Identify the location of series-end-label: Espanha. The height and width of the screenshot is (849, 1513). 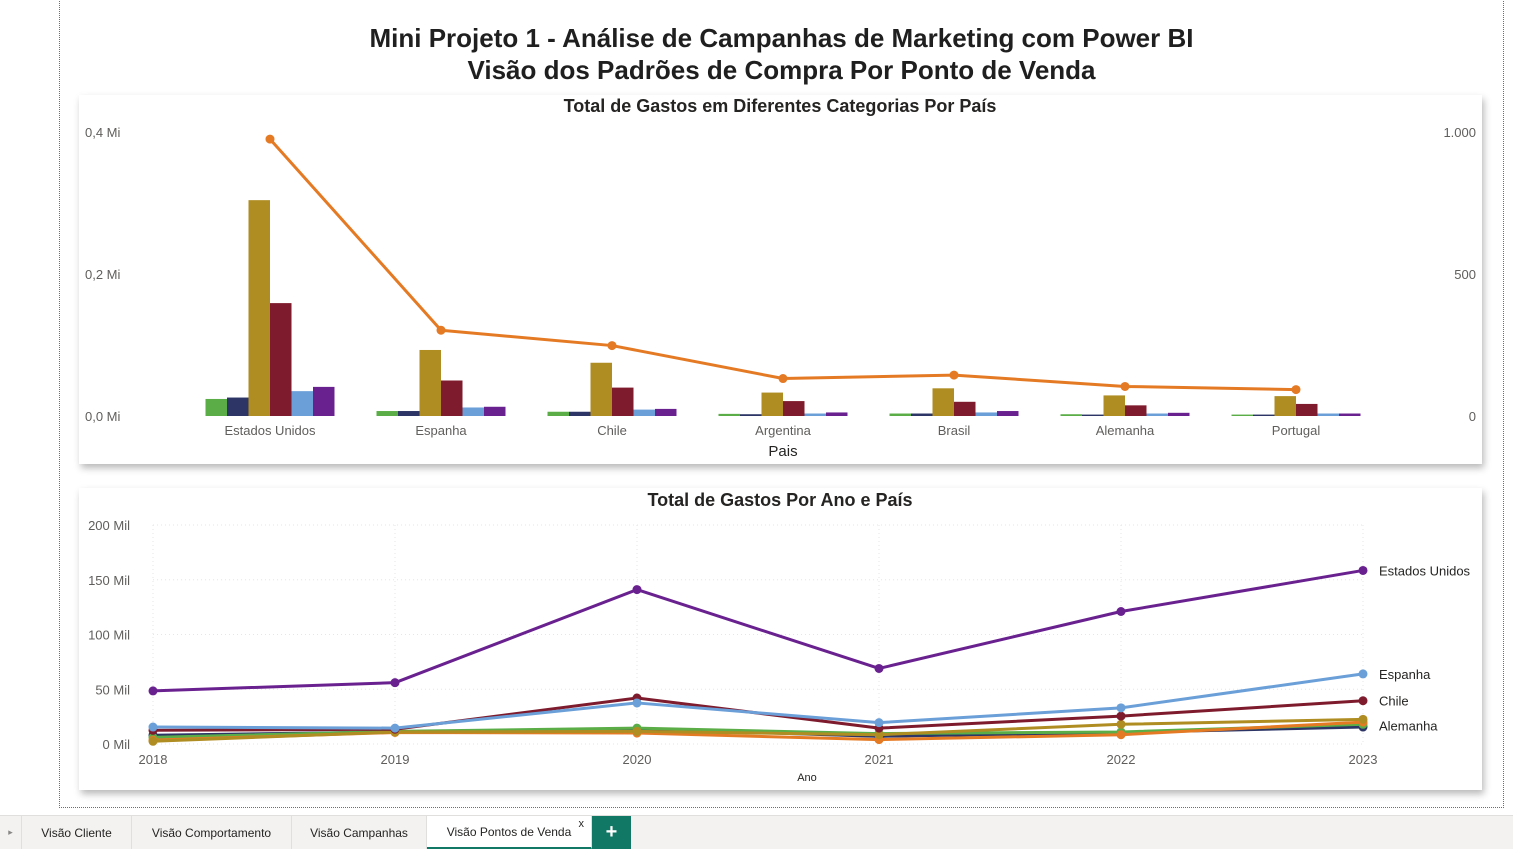
(1405, 674).